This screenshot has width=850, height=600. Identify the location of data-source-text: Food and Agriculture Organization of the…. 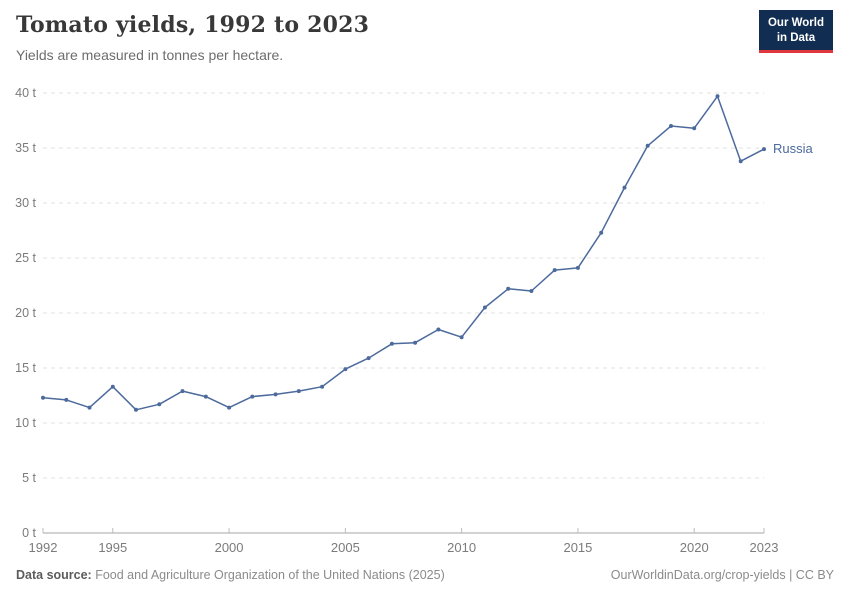
(270, 575).